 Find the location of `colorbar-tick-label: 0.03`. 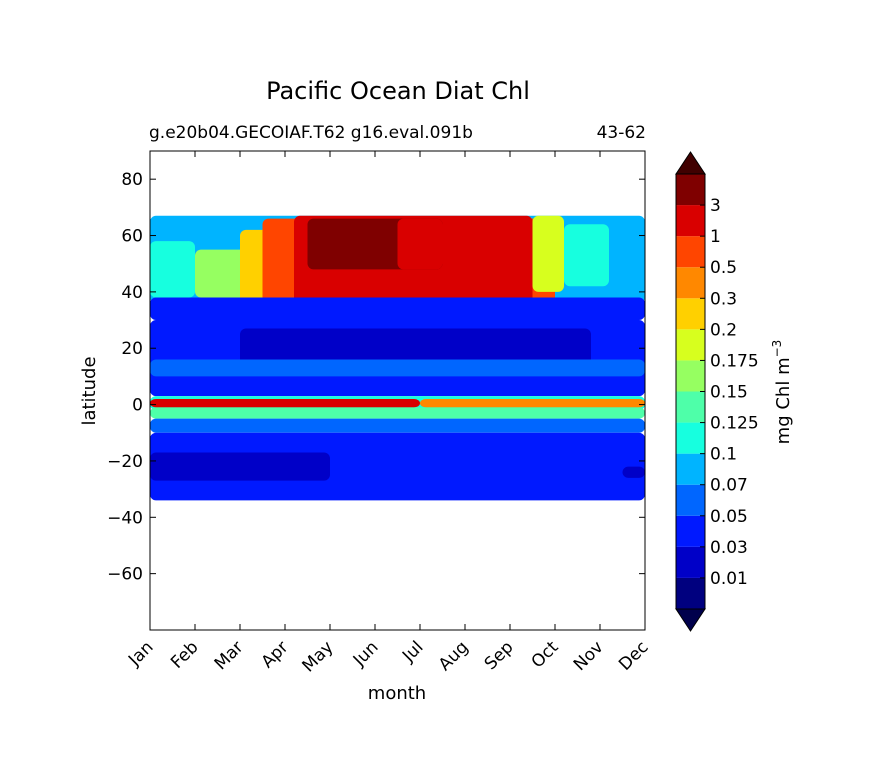

colorbar-tick-label: 0.03 is located at coordinates (729, 548).